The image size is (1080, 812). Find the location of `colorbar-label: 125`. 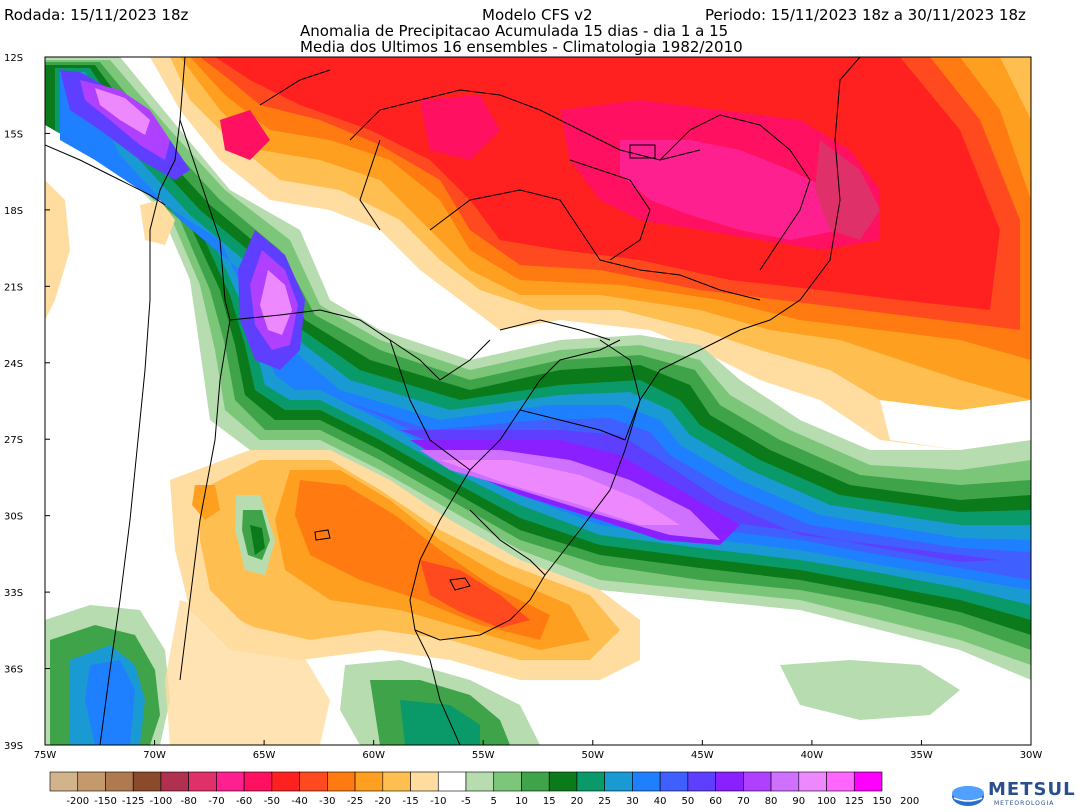

colorbar-label: 125 is located at coordinates (854, 801).